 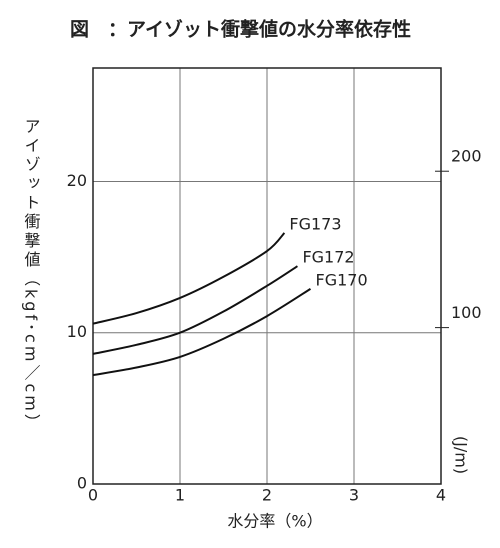 I want to click on x-tick-label: 3, so click(x=354, y=495).